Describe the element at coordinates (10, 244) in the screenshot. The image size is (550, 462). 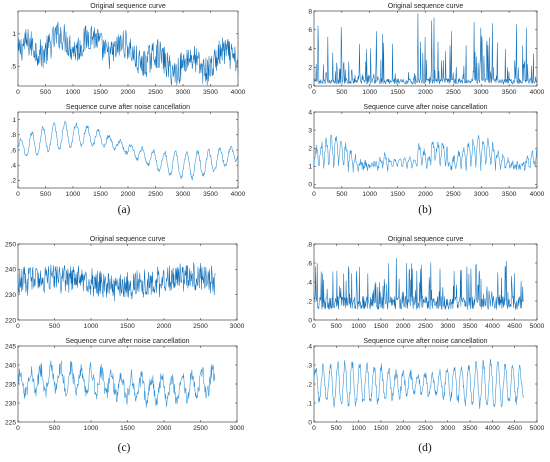
I see `y-tick-label: 250` at that location.